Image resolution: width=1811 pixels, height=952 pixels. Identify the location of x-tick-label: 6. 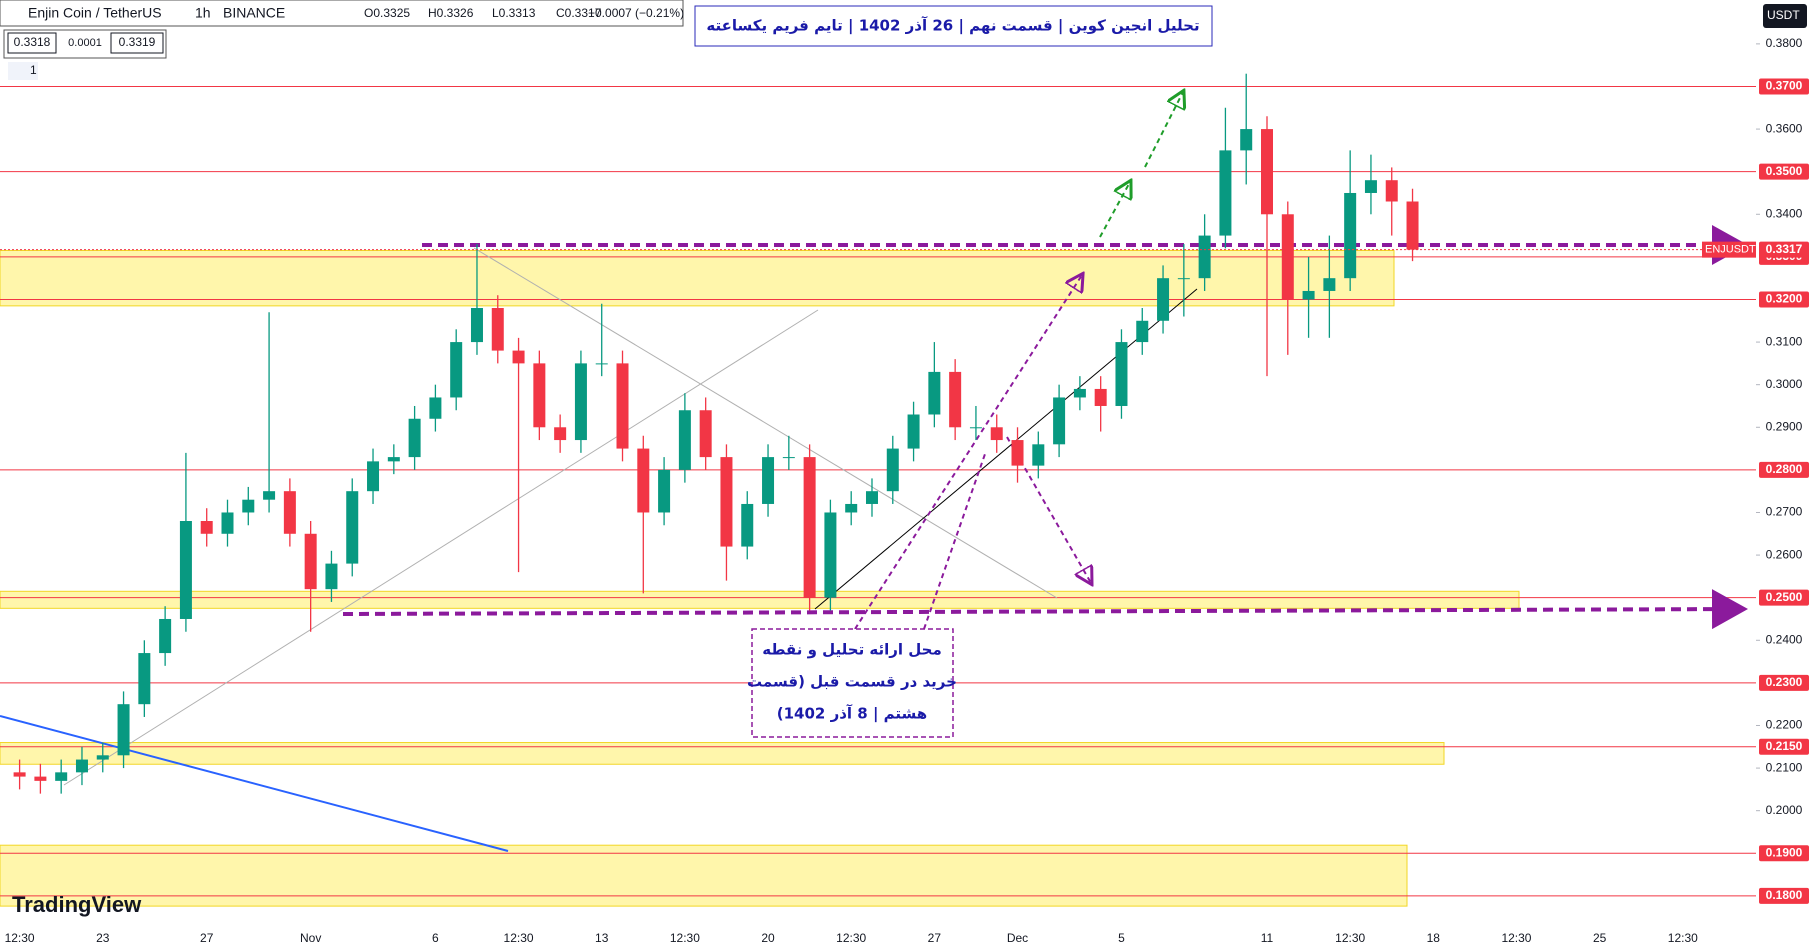
(435, 938).